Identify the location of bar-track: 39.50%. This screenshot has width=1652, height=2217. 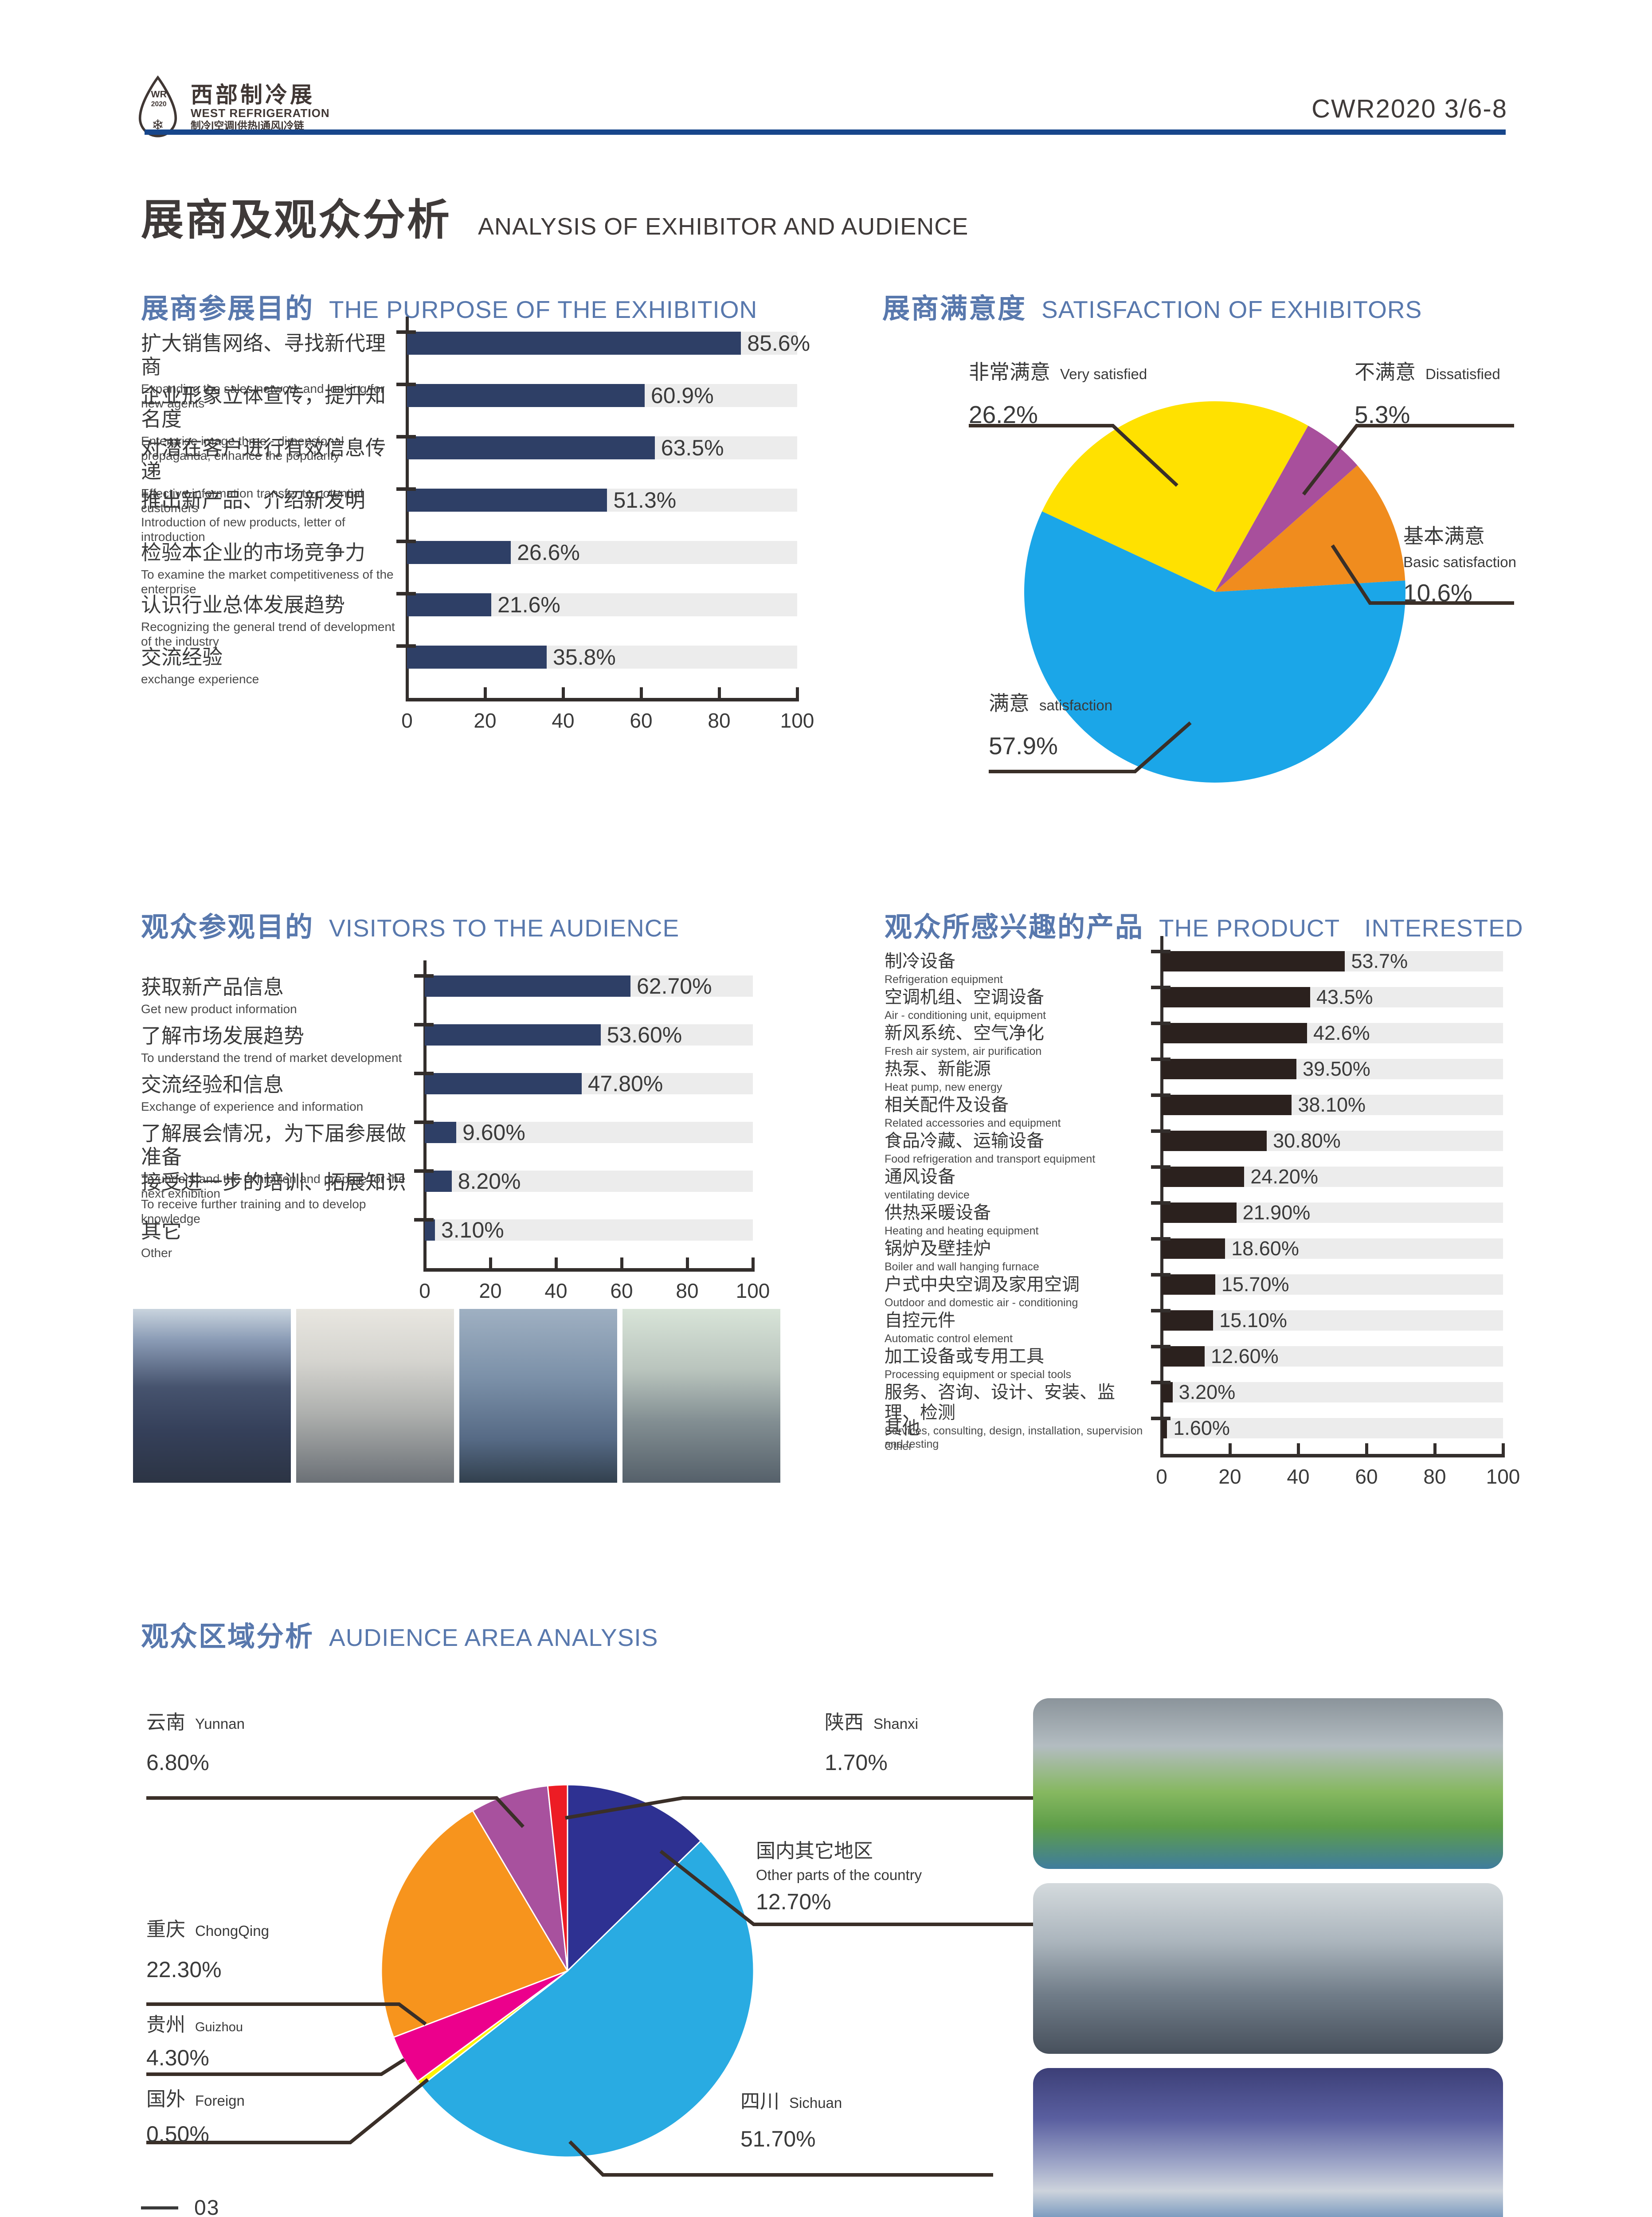
(1327, 1069).